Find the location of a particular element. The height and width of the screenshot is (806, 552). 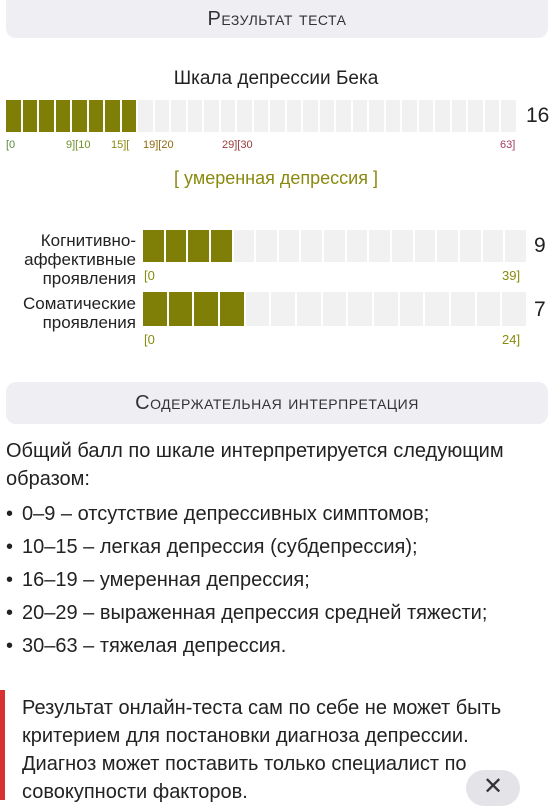

verdict-label: [ умеренная депрессия ] is located at coordinates (276, 178).